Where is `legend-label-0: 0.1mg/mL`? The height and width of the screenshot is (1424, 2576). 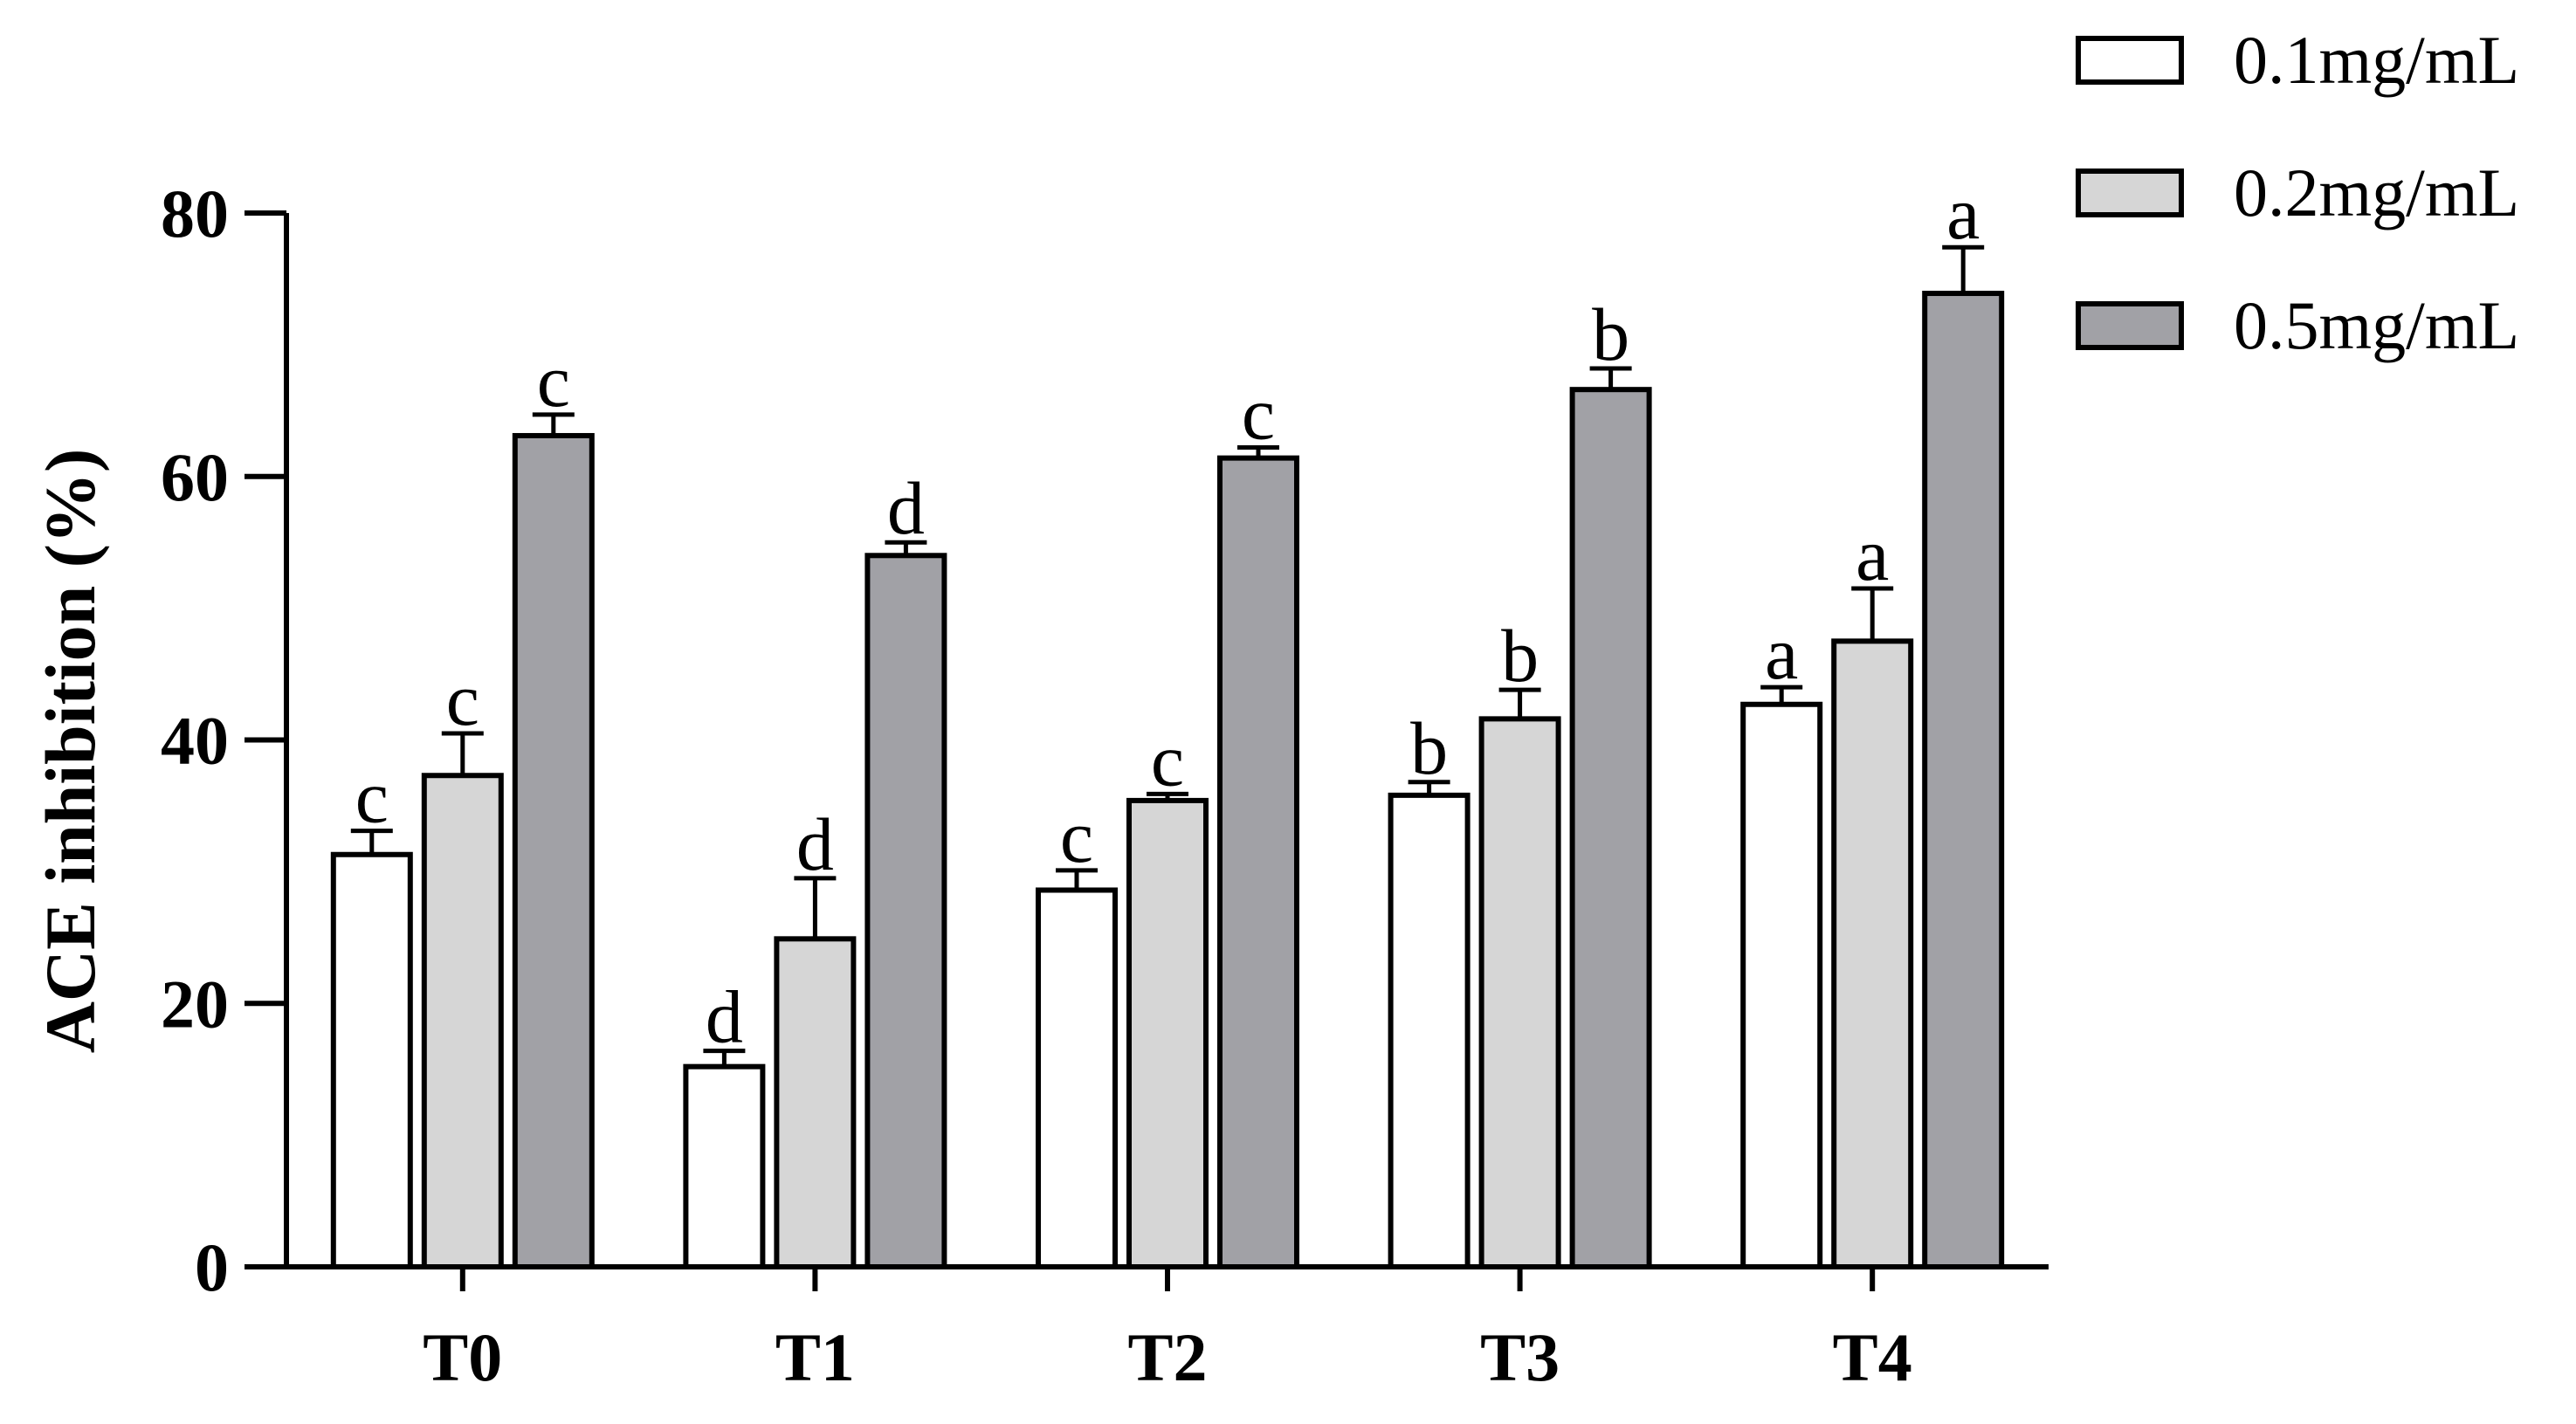 legend-label-0: 0.1mg/mL is located at coordinates (2376, 60).